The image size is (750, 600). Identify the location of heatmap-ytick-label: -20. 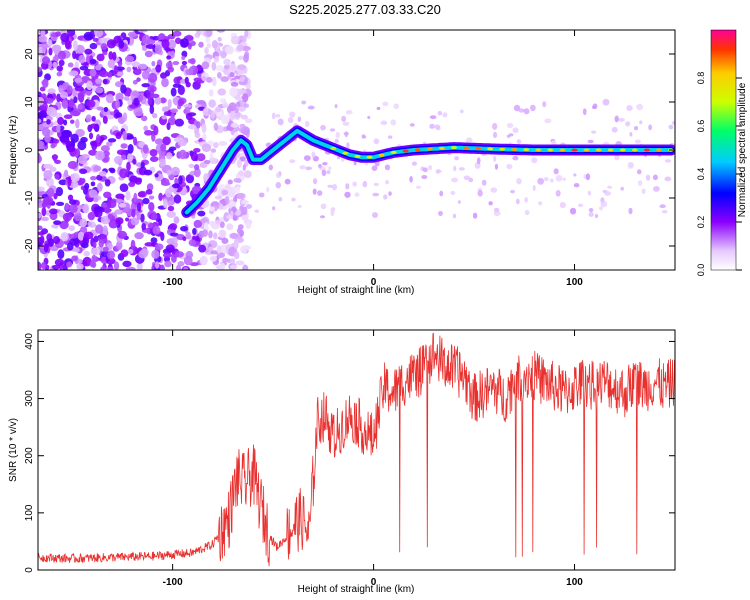
(29, 245).